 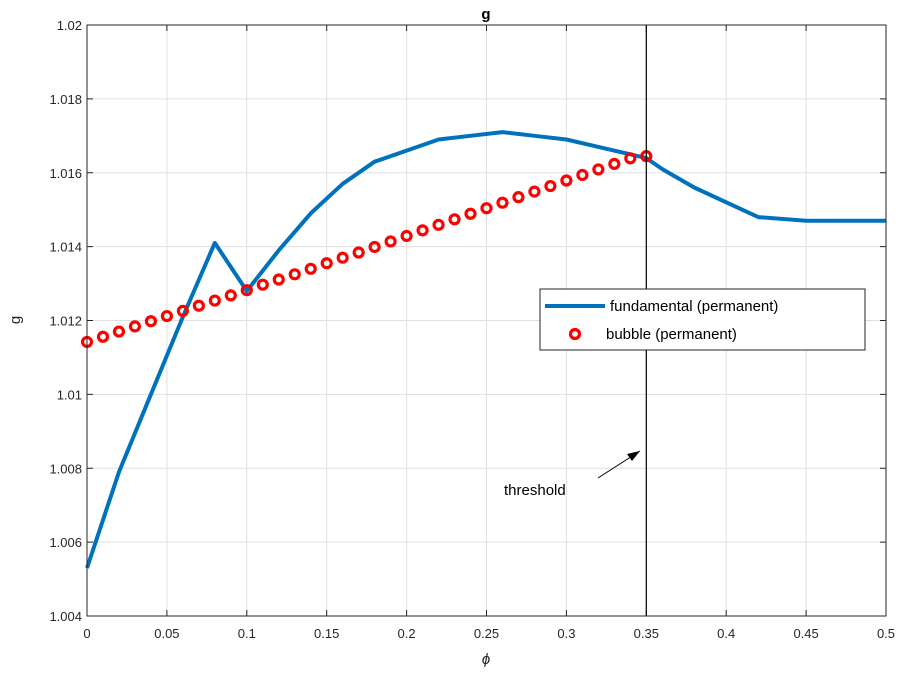 What do you see at coordinates (69, 394) in the screenshot?
I see `y-tick-label: 1.01` at bounding box center [69, 394].